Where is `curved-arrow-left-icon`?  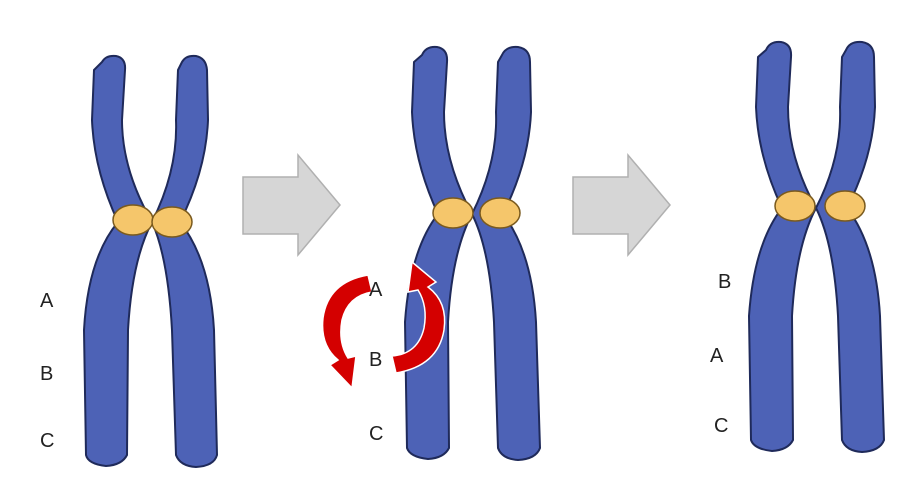 curved-arrow-left-icon is located at coordinates (347, 332).